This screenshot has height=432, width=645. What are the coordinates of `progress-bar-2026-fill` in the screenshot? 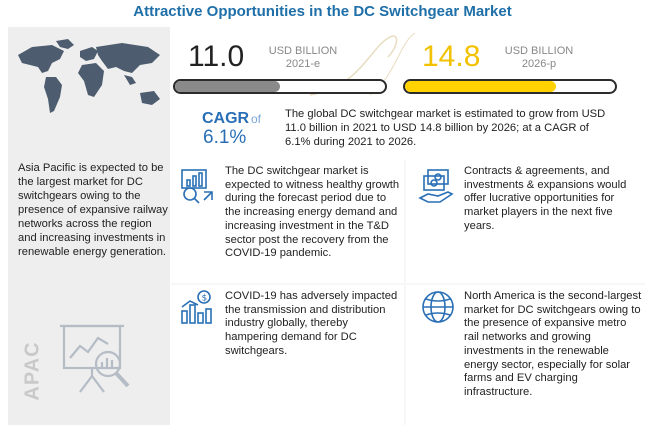 It's located at (481, 86).